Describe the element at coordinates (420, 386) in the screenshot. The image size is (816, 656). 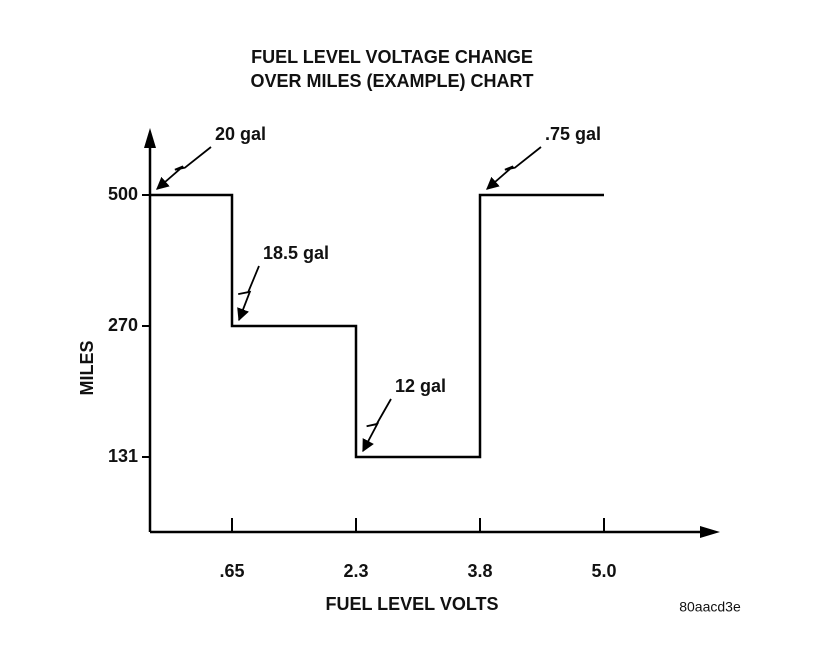
I see `annotation-label: 12 gal` at that location.